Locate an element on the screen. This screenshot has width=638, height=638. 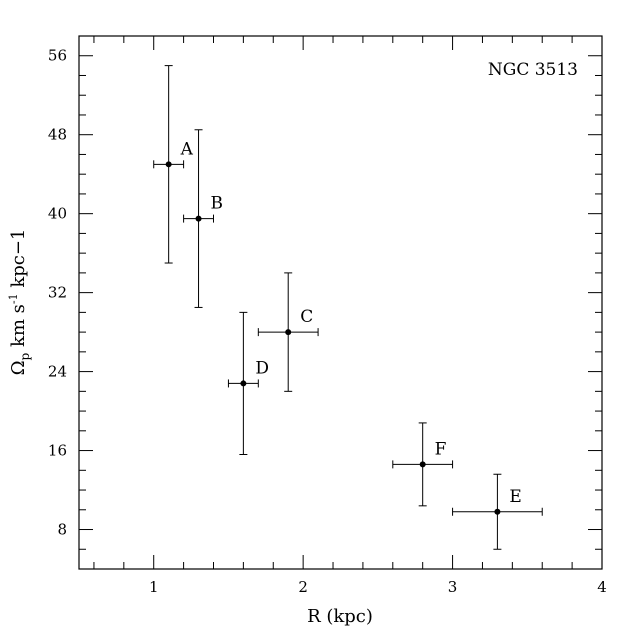
y-tick-label: 48 is located at coordinates (57, 135).